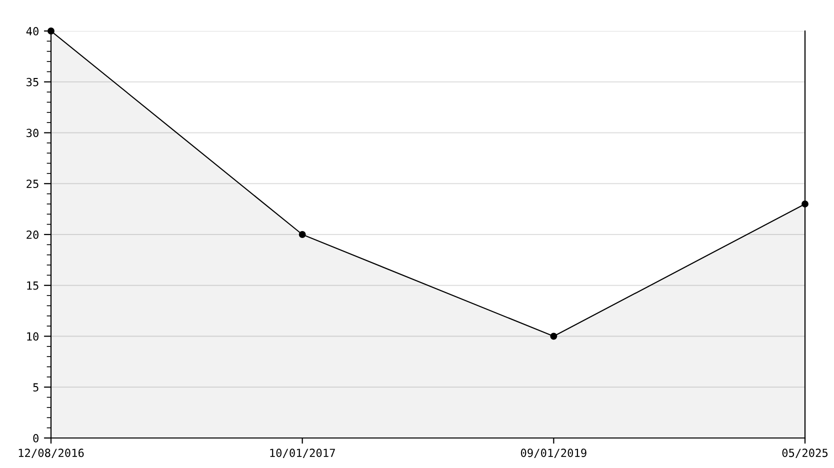  What do you see at coordinates (35, 387) in the screenshot?
I see `y-tick-label: 5` at bounding box center [35, 387].